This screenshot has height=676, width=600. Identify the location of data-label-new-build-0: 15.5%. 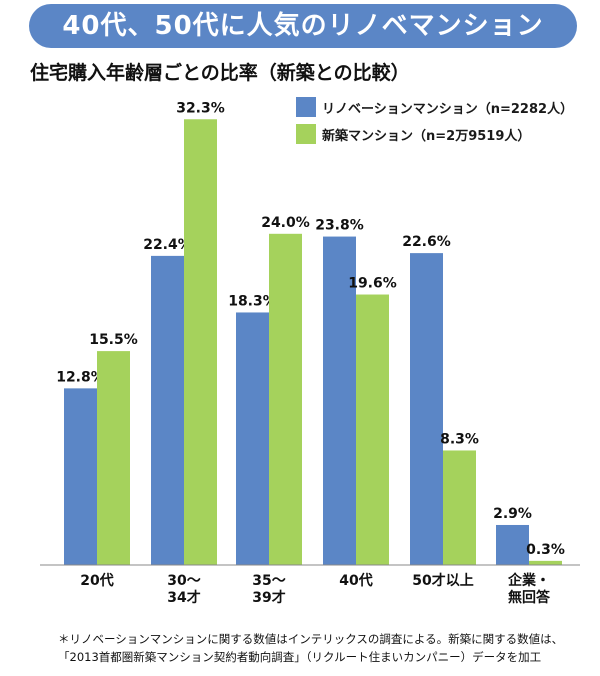
(113, 340).